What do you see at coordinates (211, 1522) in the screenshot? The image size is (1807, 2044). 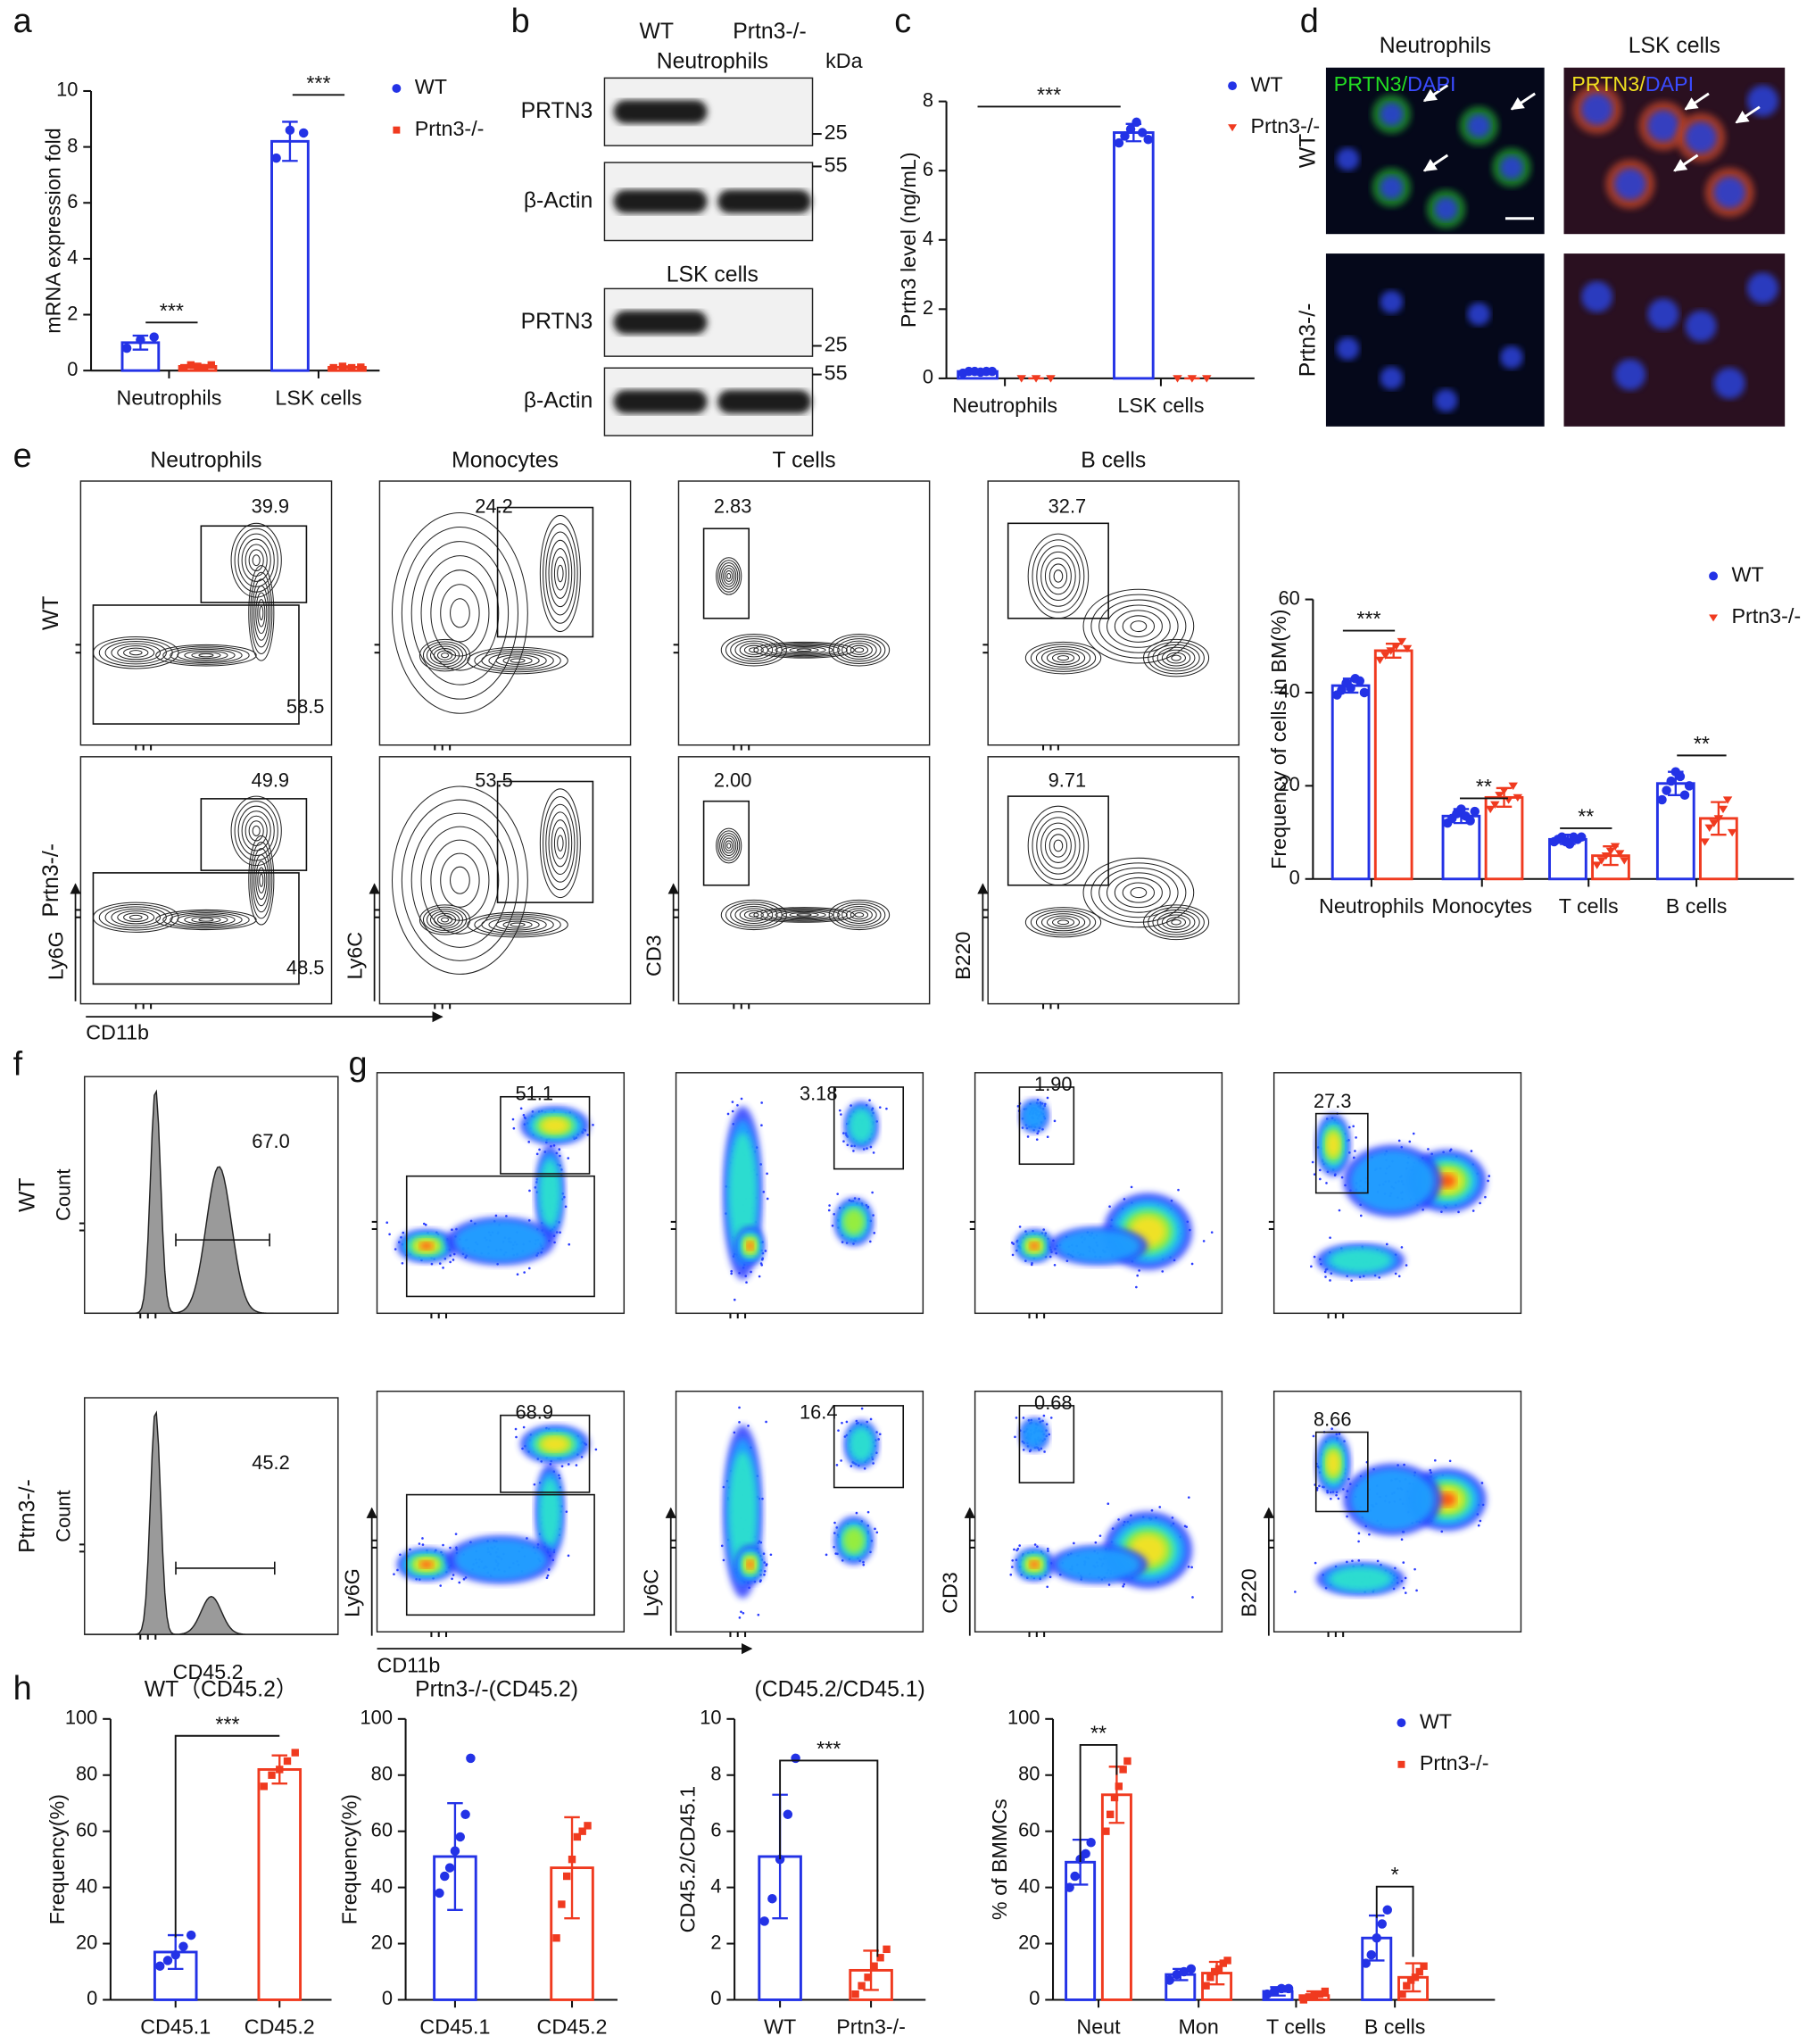 I see `histogram` at bounding box center [211, 1522].